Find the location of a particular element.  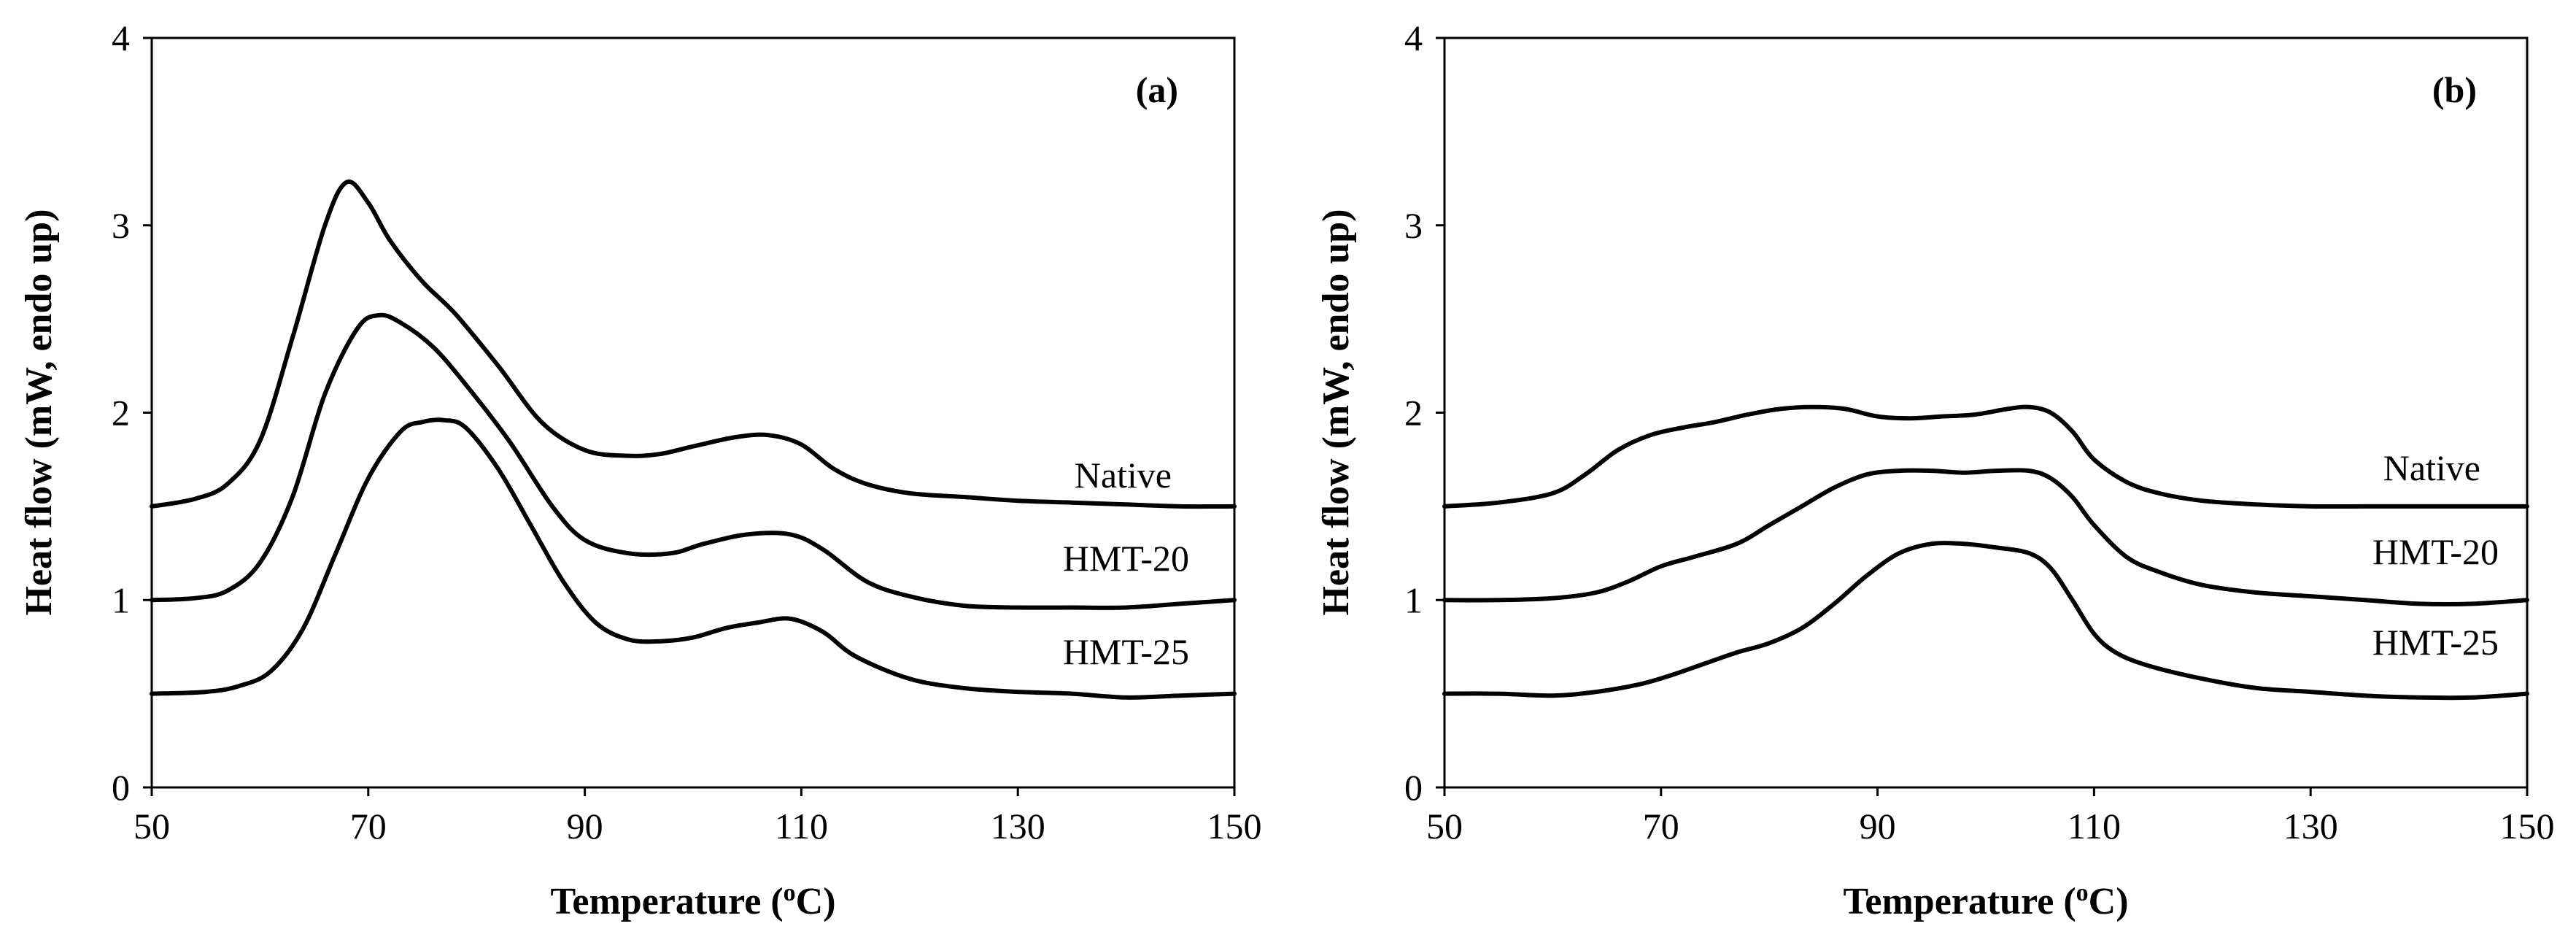

series-curves is located at coordinates (1985, 553).